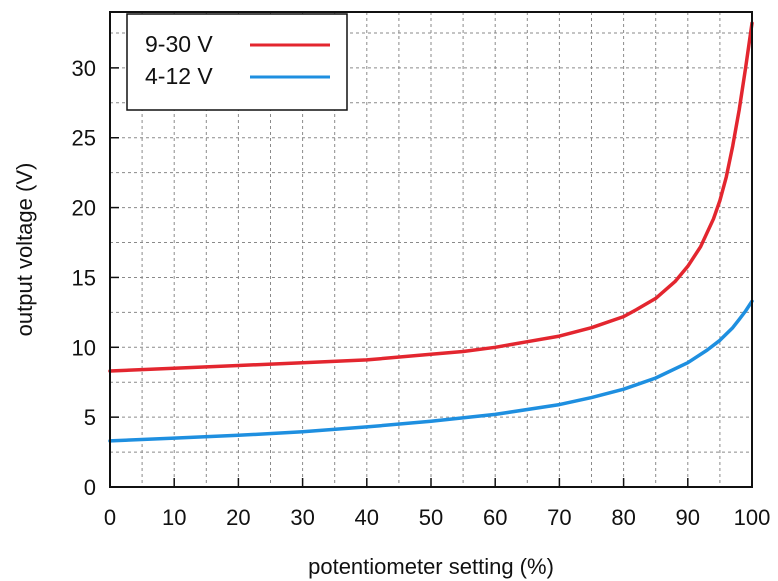 Image resolution: width=778 pixels, height=581 pixels. What do you see at coordinates (431, 566) in the screenshot?
I see `x-axis-title: potentiometer setting (%)` at bounding box center [431, 566].